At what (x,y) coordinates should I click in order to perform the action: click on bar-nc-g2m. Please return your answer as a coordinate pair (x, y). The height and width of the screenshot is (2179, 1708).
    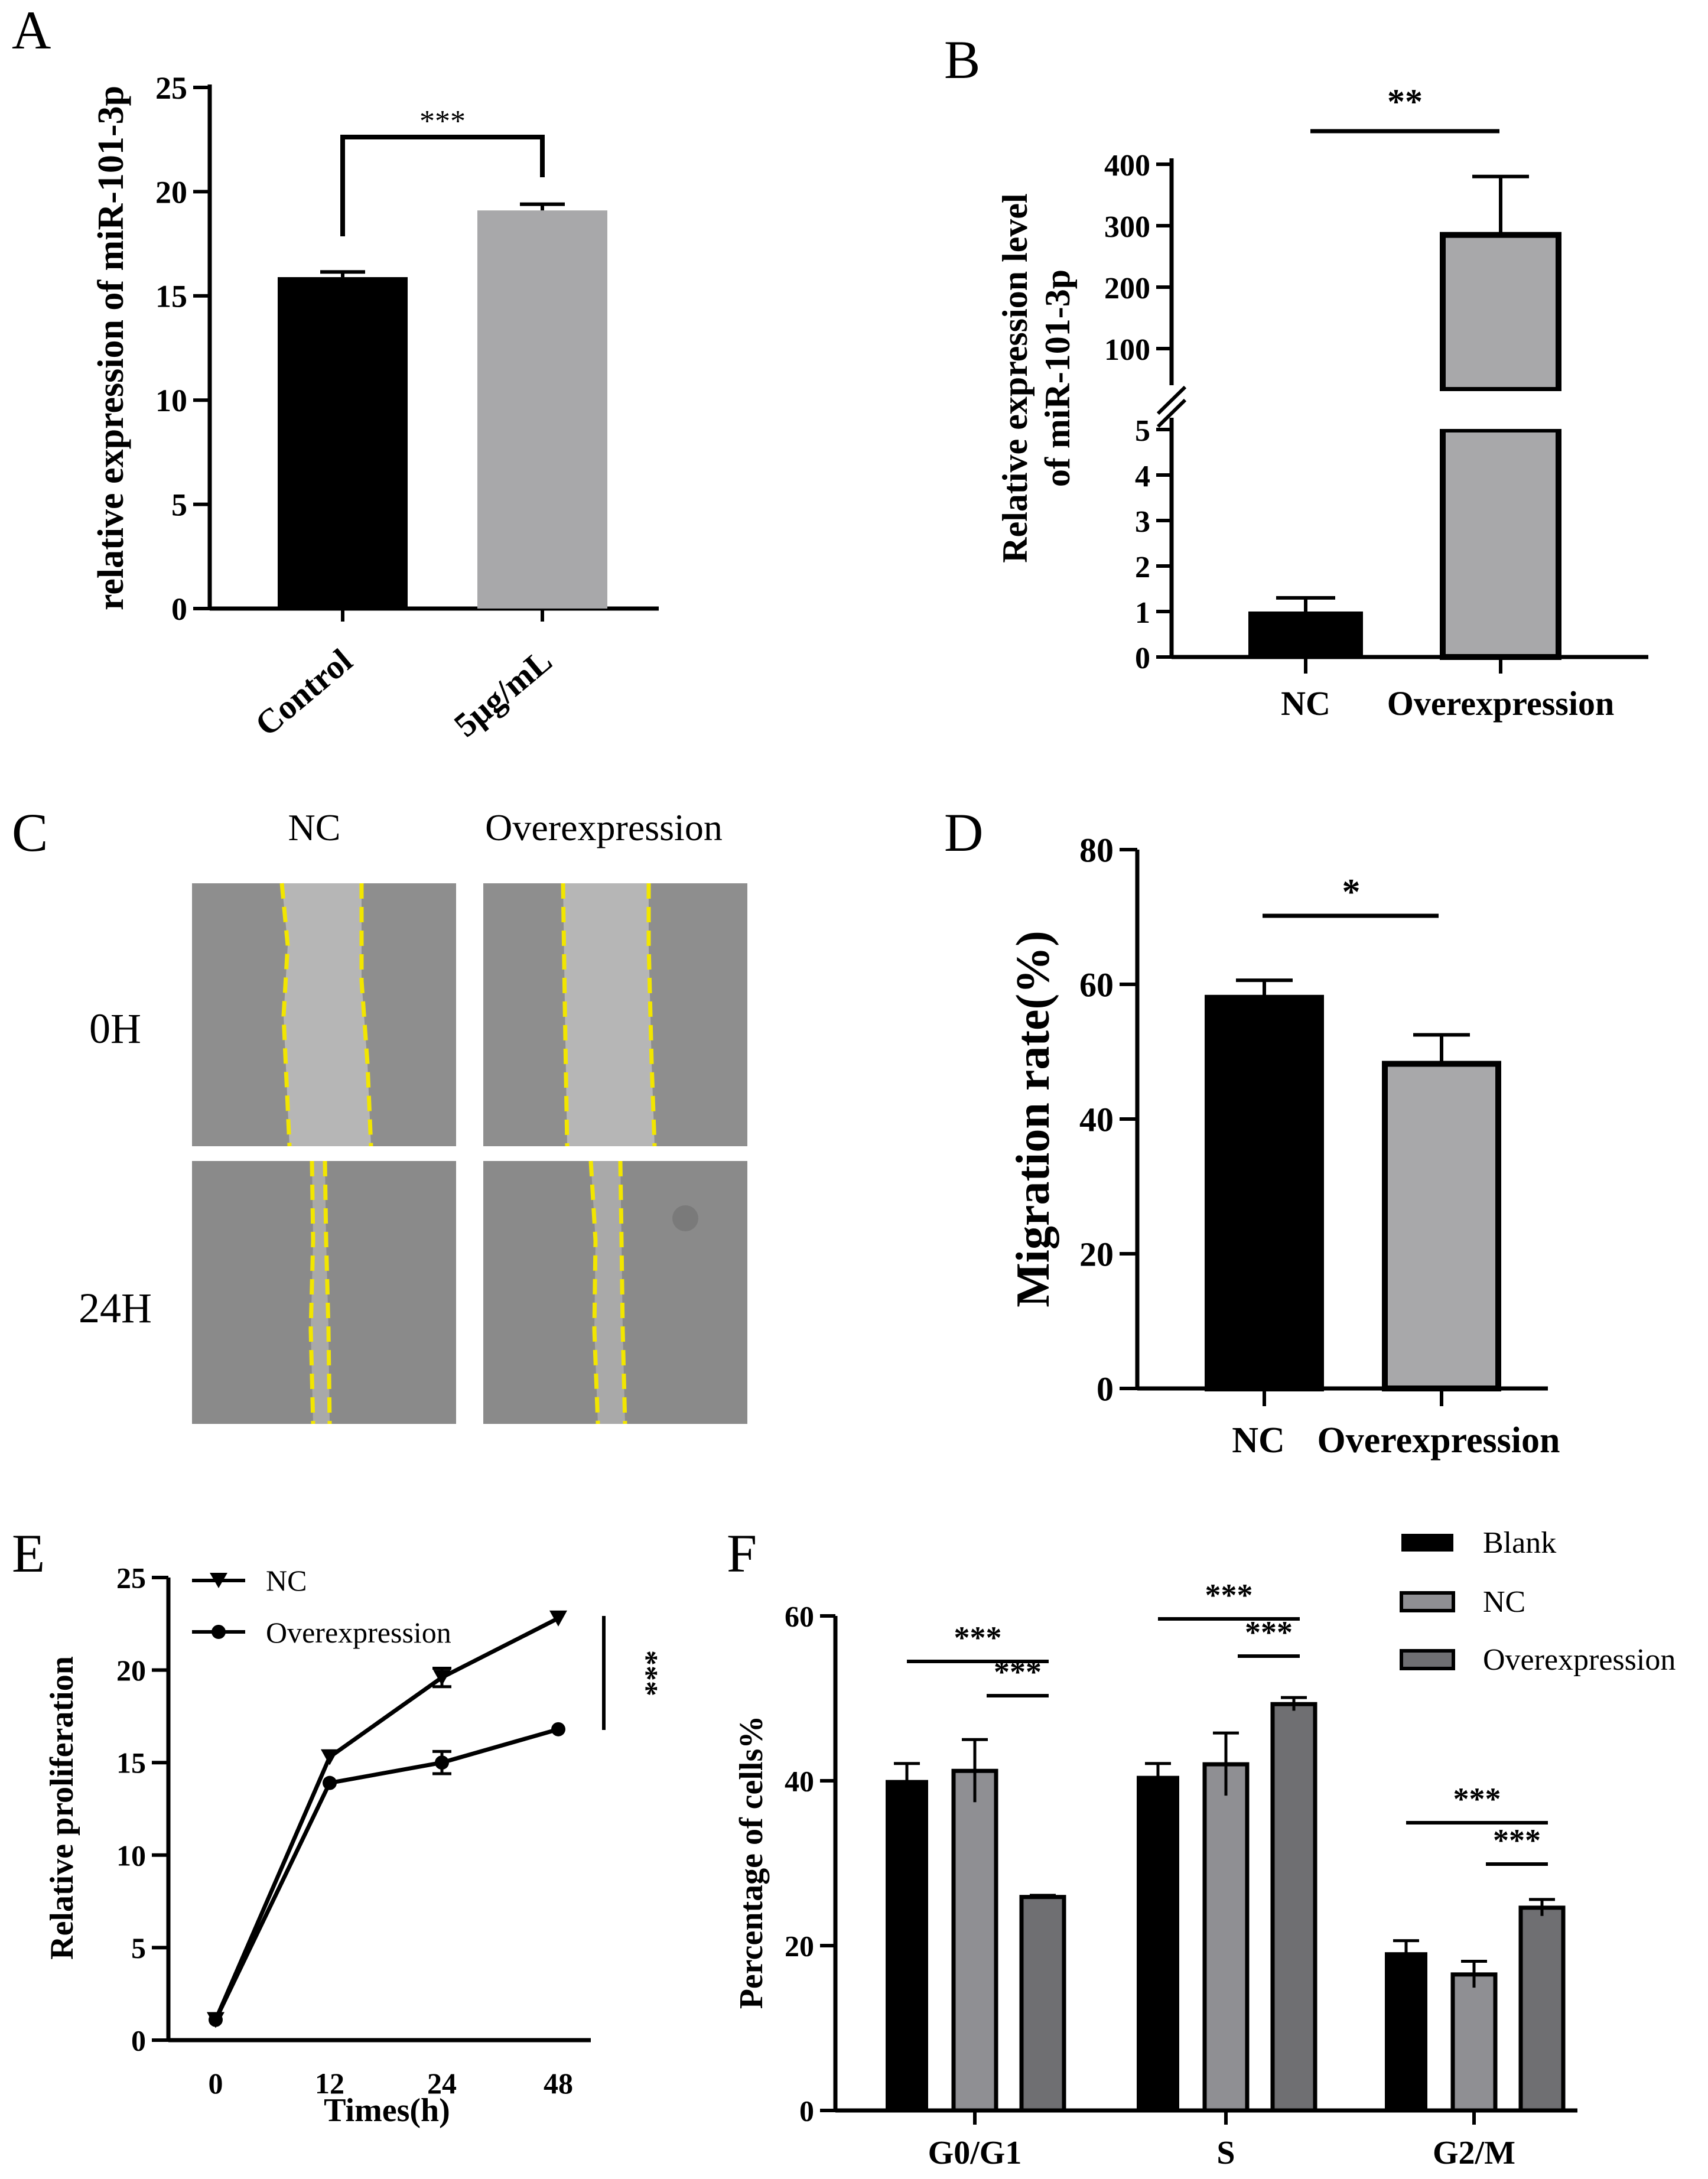
    Looking at the image, I should click on (1474, 2043).